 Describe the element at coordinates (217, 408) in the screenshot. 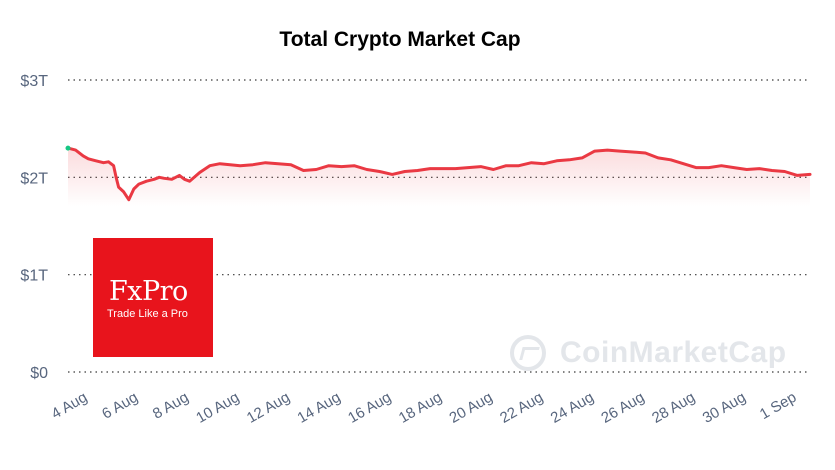

I see `x-tick-label: 10 Aug` at that location.